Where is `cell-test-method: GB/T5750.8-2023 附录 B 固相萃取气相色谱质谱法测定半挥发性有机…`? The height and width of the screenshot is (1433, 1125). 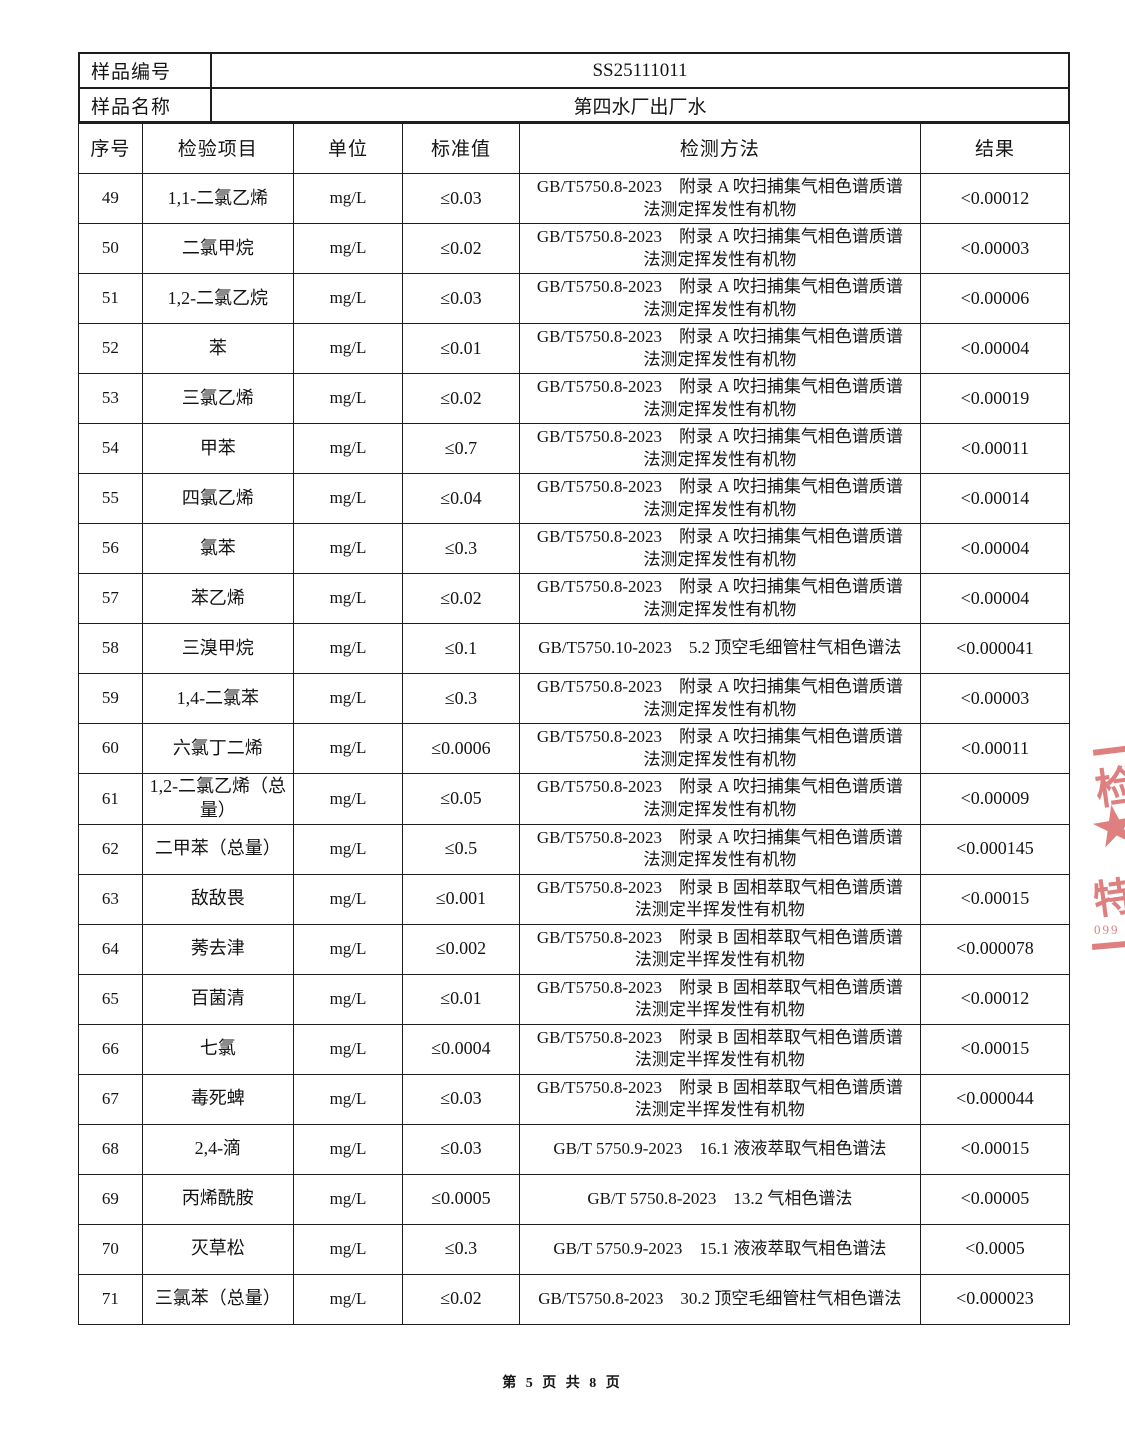
cell-test-method: GB/T5750.8-2023 附录 B 固相萃取气相色谱质谱法测定半挥发性有机… is located at coordinates (719, 999).